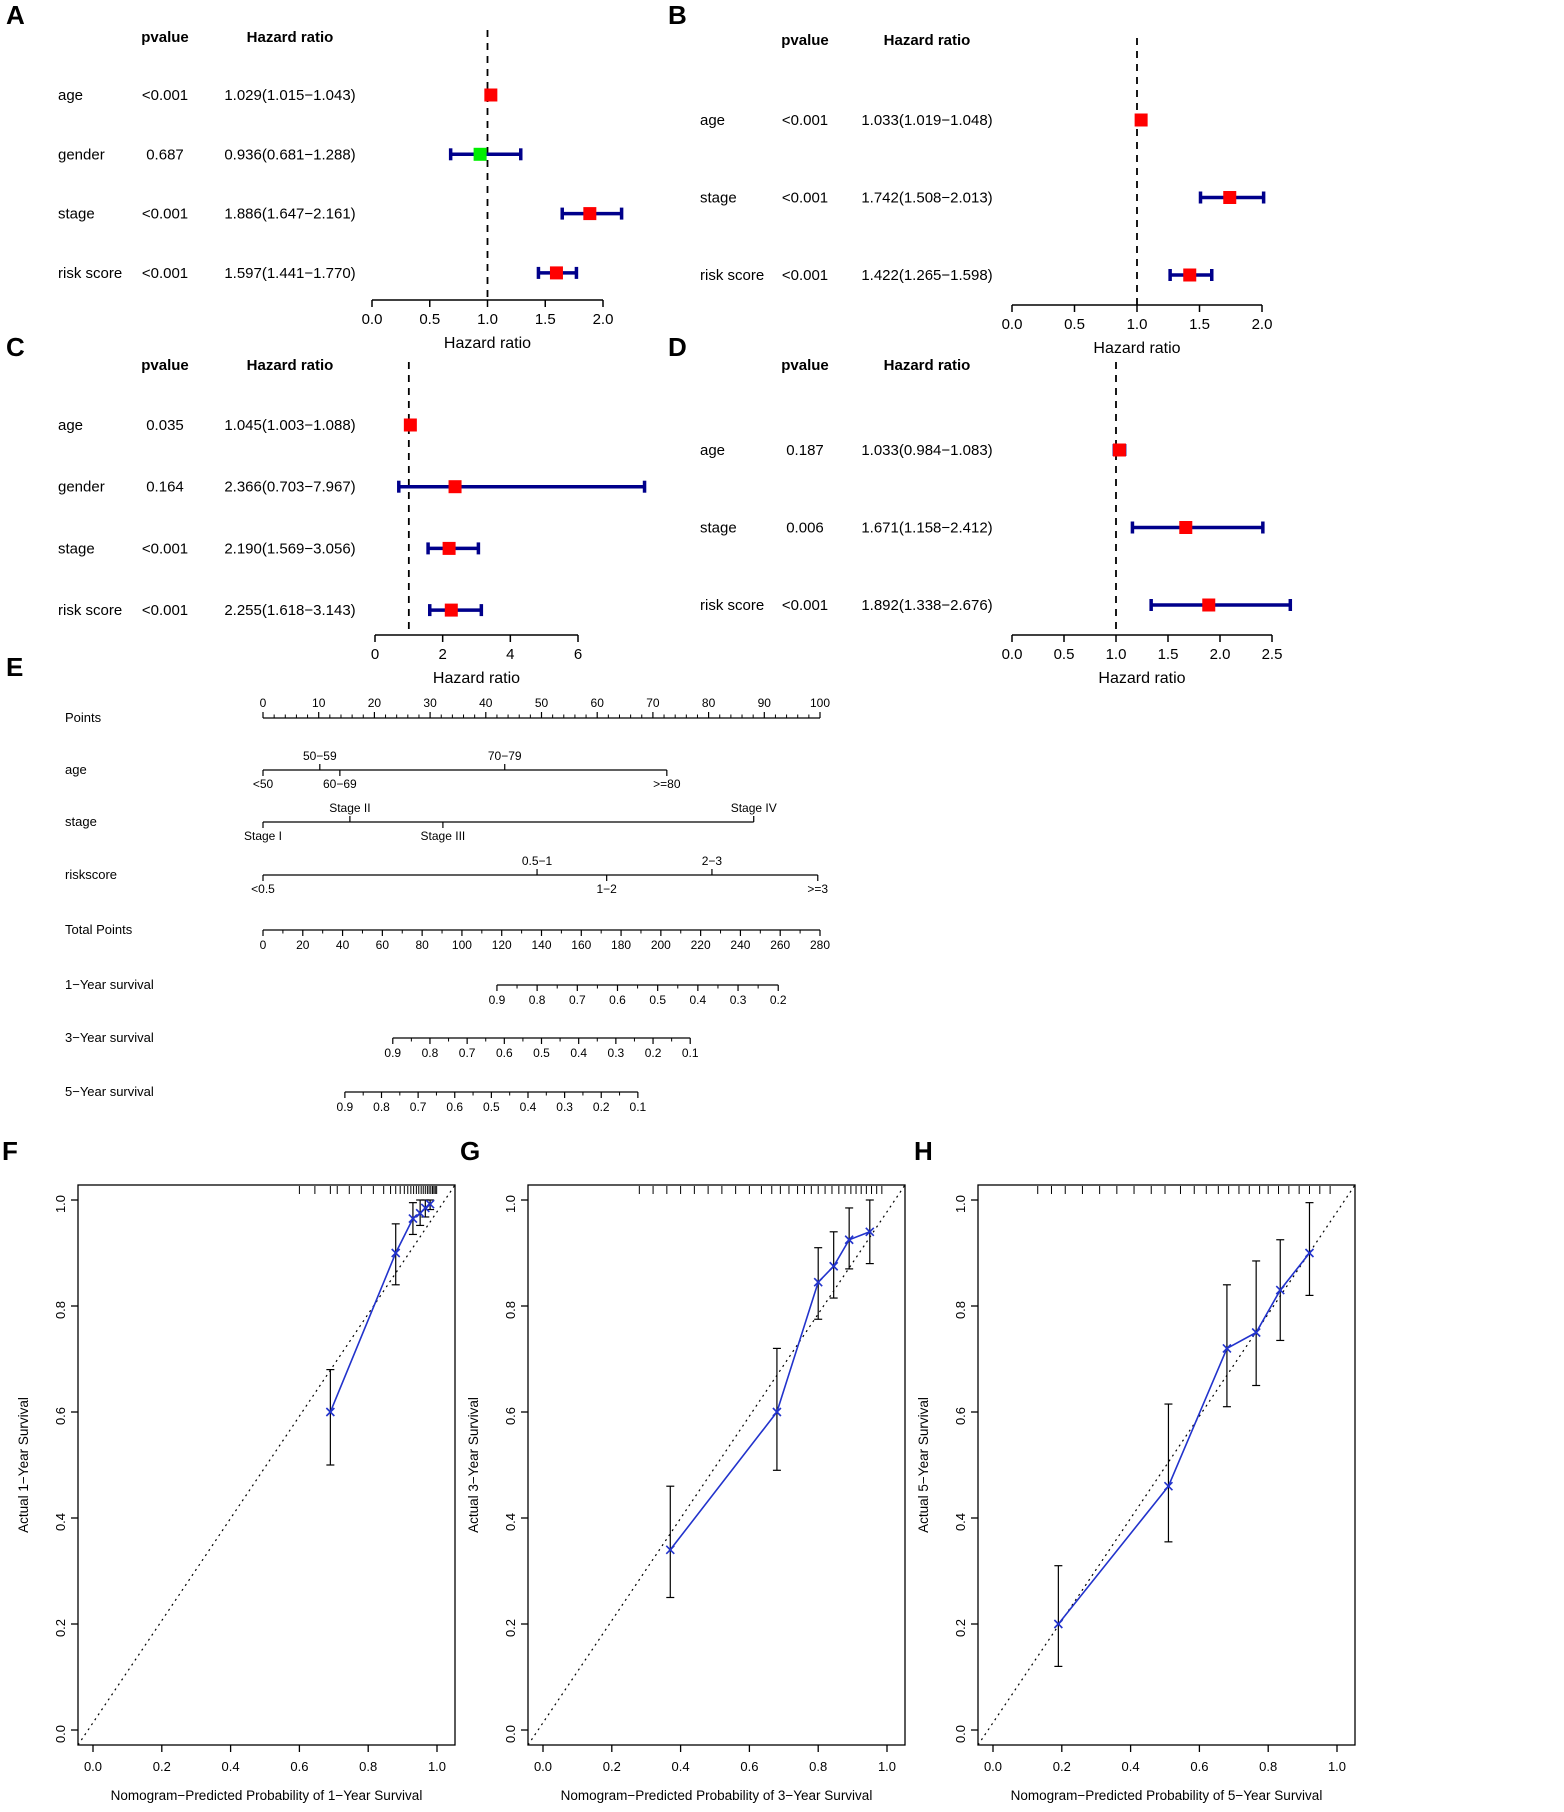 This screenshot has height=1812, width=1564. What do you see at coordinates (765, 703) in the screenshot?
I see `svg-text: 90` at bounding box center [765, 703].